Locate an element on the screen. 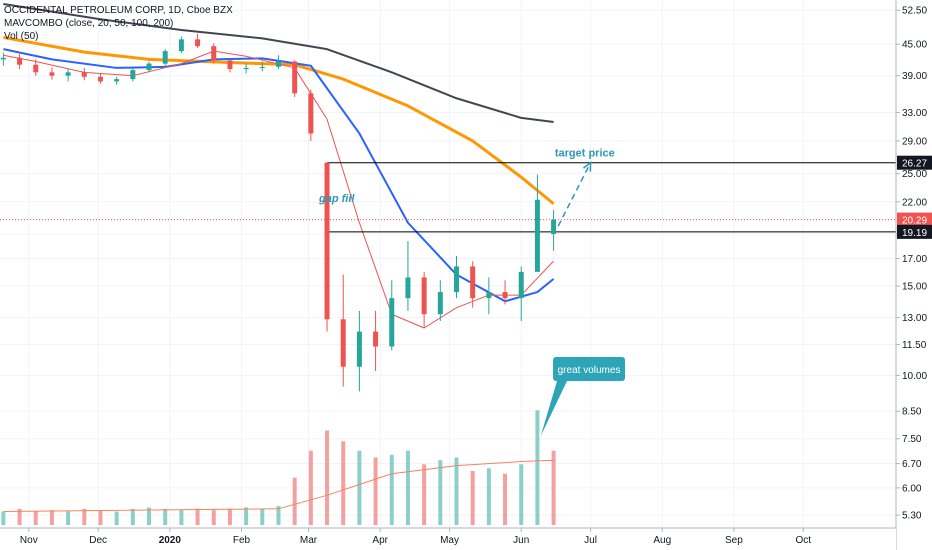 The width and height of the screenshot is (932, 550). level-label-support: 19.19 is located at coordinates (914, 233).